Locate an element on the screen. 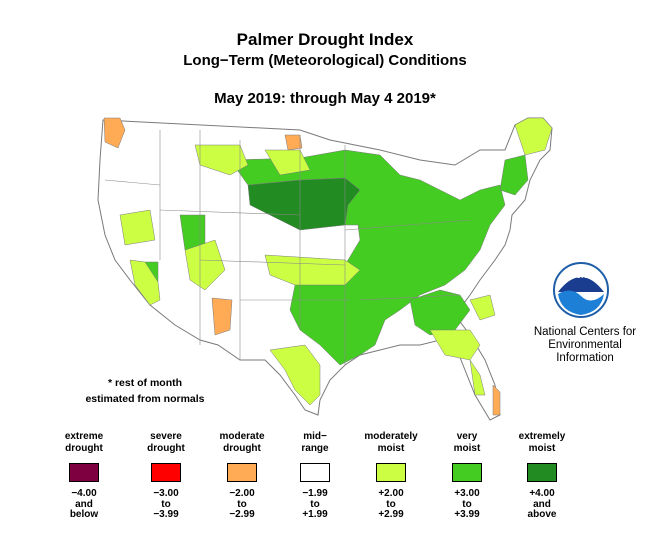  org-line-1: National Centers for is located at coordinates (585, 332).